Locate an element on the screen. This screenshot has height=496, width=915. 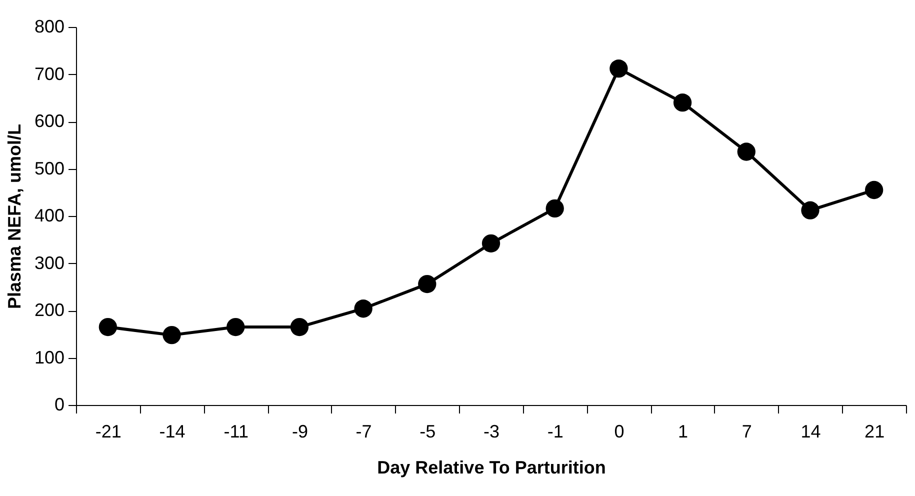
x-tick-label: 14 is located at coordinates (810, 432).